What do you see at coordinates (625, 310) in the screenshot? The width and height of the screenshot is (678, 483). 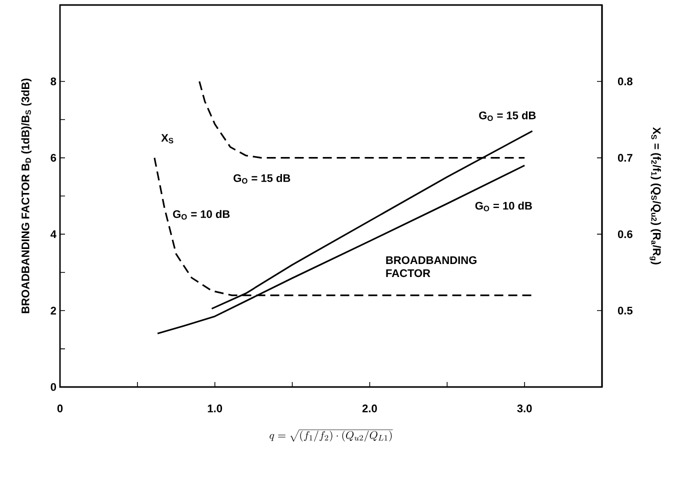 I see `y2-tick-label: 0.5` at bounding box center [625, 310].